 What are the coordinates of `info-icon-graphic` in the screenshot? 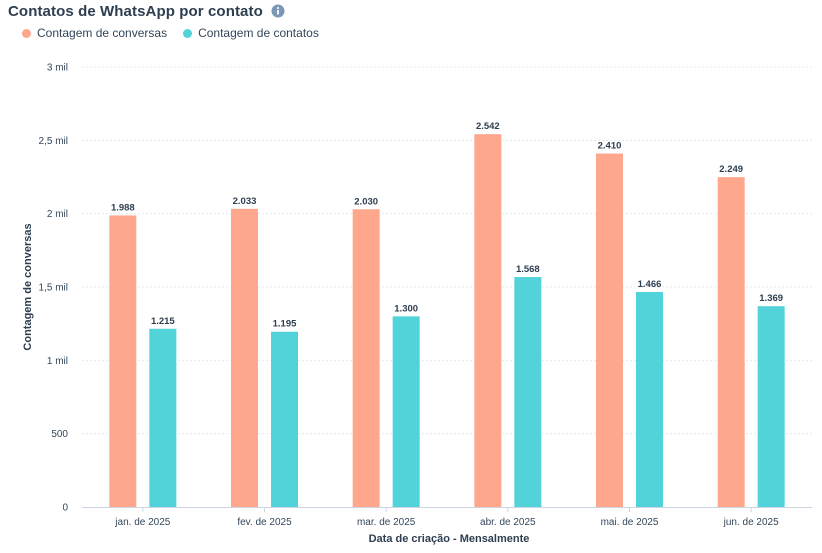 It's located at (278, 11).